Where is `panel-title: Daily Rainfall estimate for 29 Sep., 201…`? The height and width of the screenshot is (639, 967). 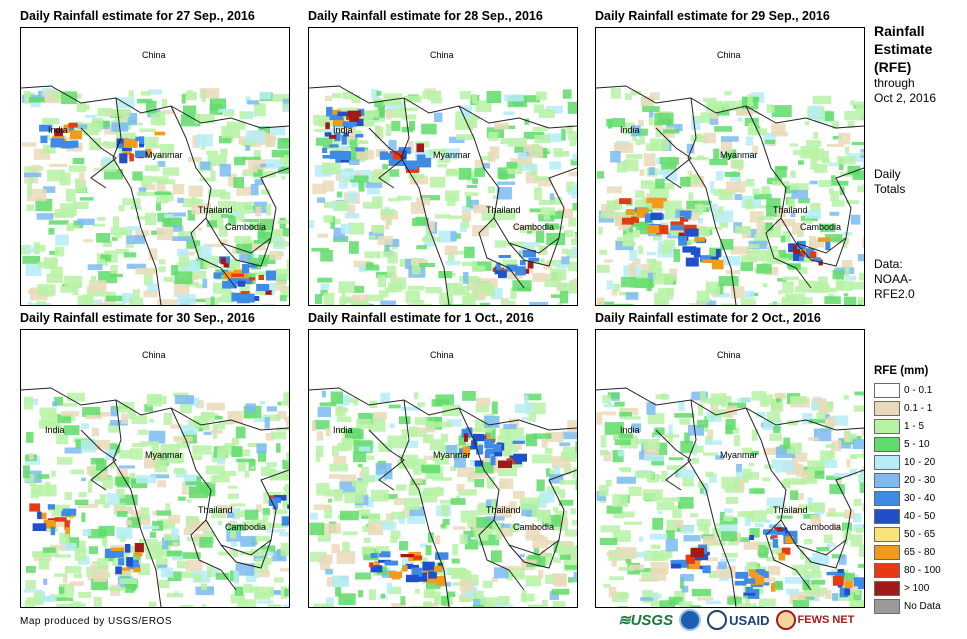 panel-title: Daily Rainfall estimate for 29 Sep., 201… is located at coordinates (712, 16).